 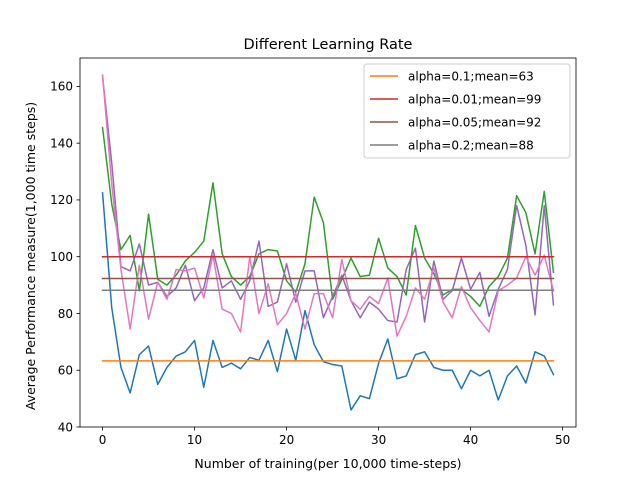 I want to click on x-tick-label: 10, so click(x=194, y=440).